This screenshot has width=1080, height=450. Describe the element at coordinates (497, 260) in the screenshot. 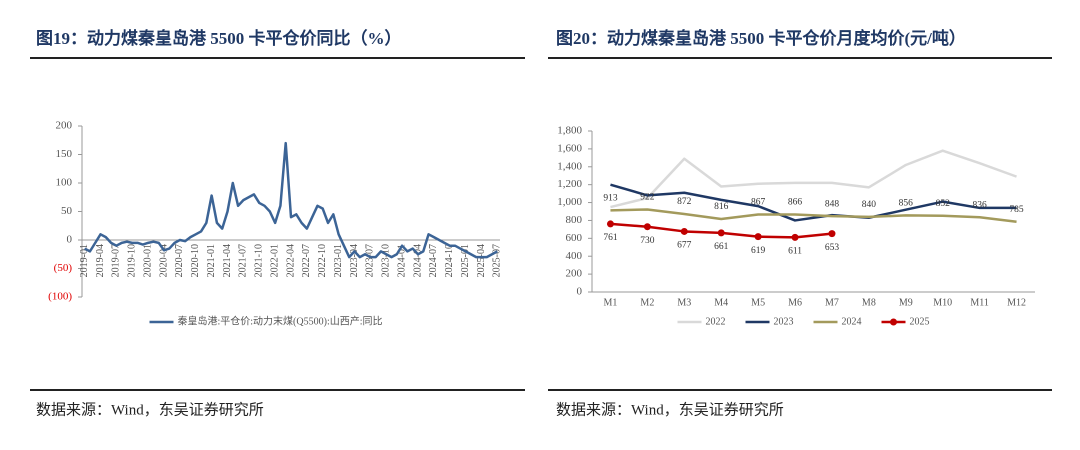

I see `x-tick-label: 2025-07` at that location.